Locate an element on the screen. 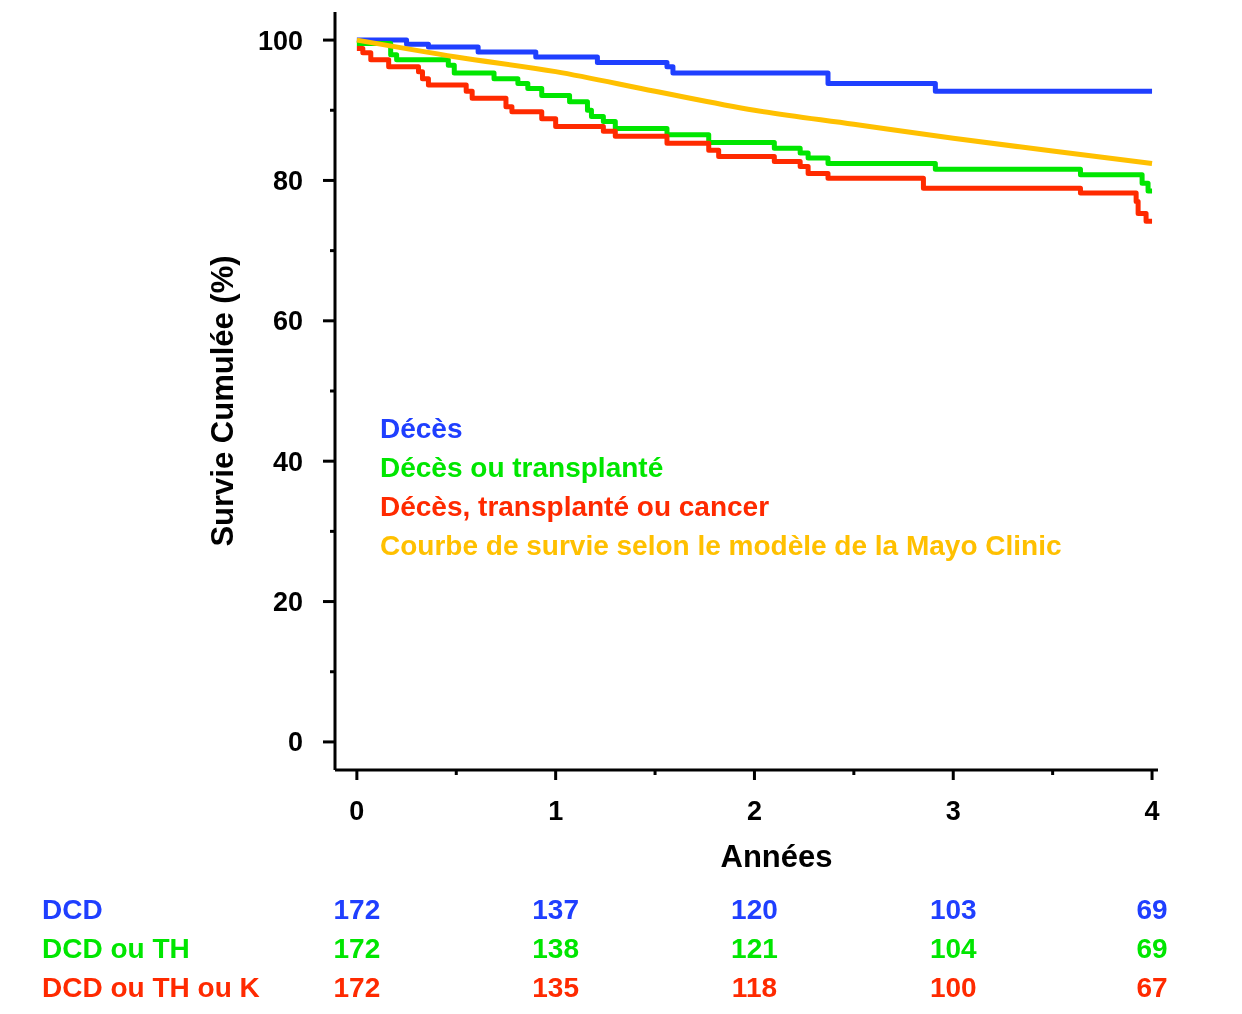 This screenshot has width=1242, height=1014. y-tick-label: 20 is located at coordinates (287, 602).